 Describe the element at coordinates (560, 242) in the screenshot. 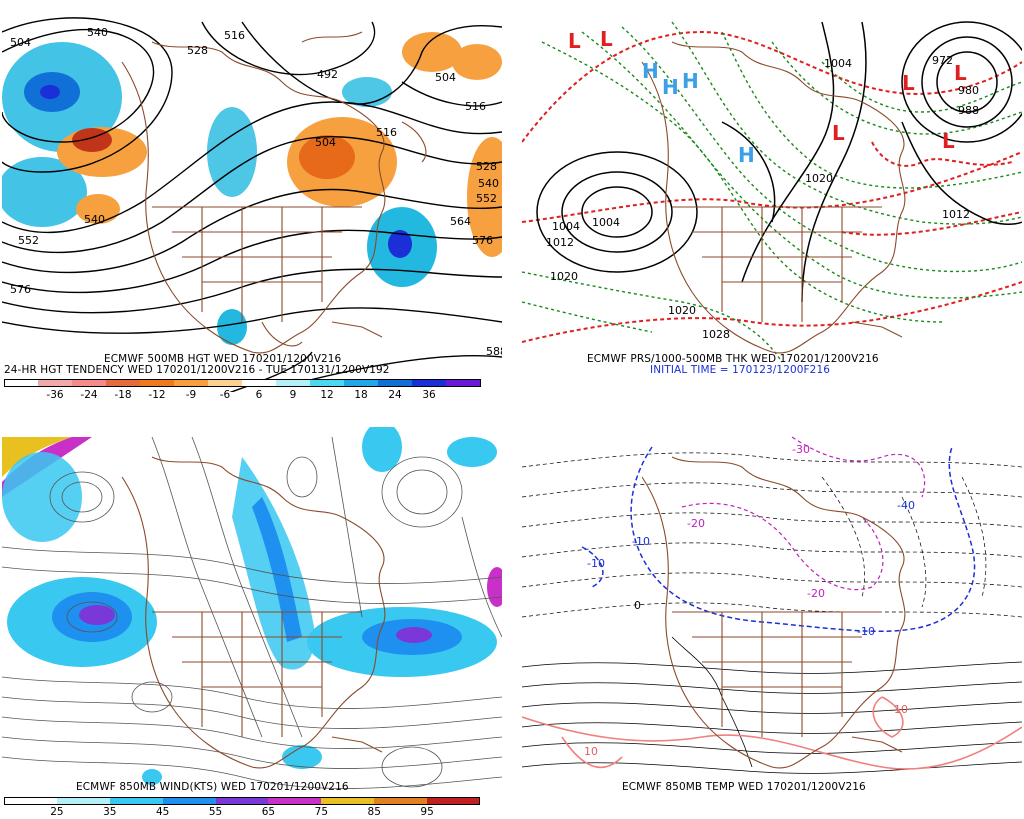

I see `contour-label: 1012` at that location.